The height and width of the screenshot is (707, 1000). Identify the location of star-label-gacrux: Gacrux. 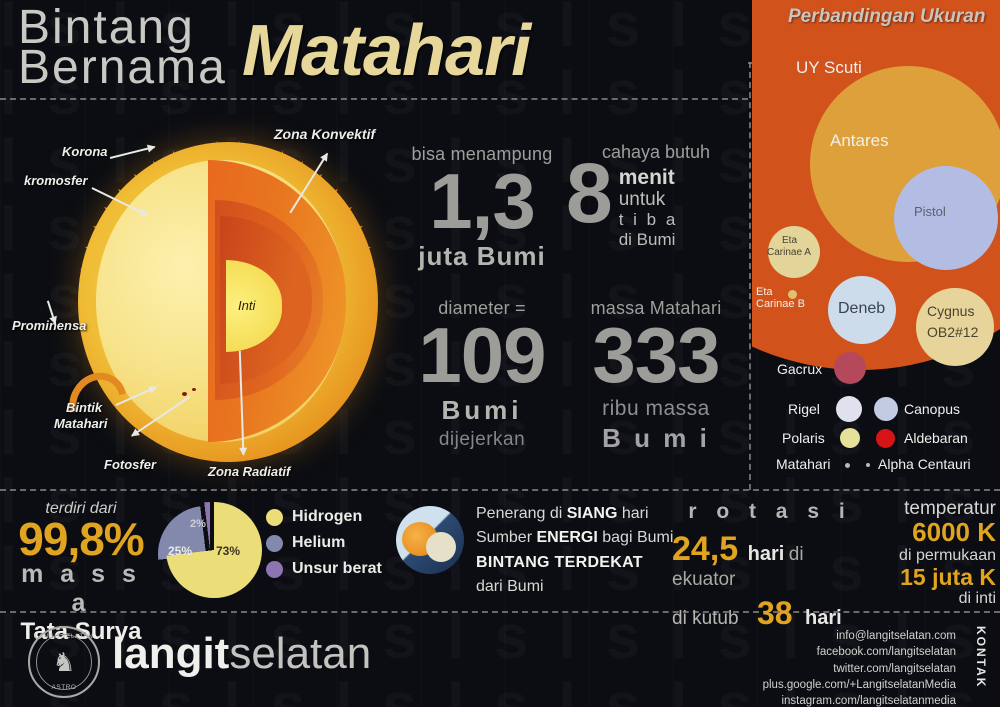
(800, 369).